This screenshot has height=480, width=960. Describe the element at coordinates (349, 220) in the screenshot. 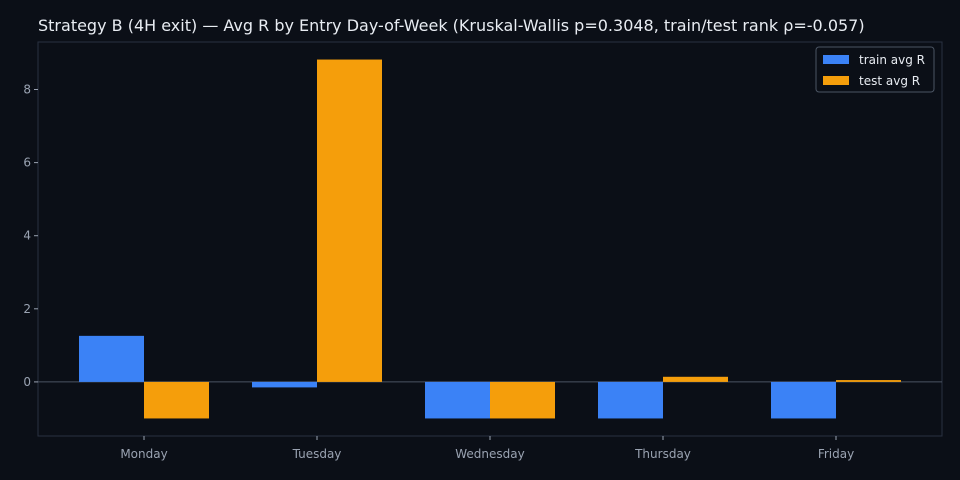

I see `bar-test-tuesday` at that location.